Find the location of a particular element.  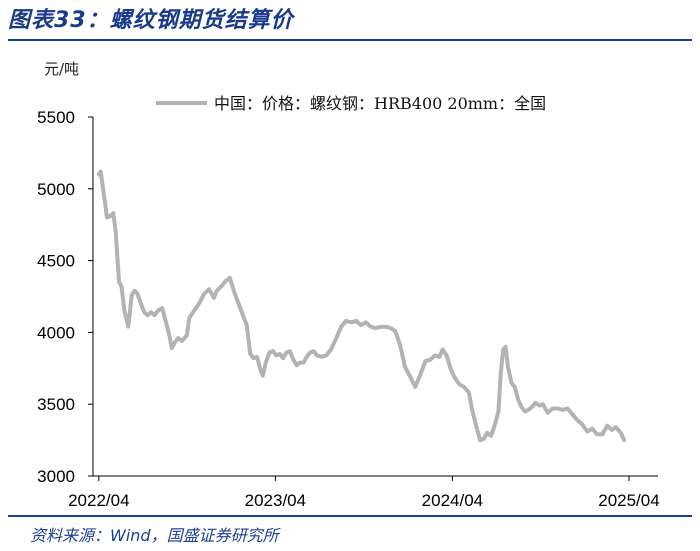

y-tick-label: 5000 is located at coordinates (56, 189).